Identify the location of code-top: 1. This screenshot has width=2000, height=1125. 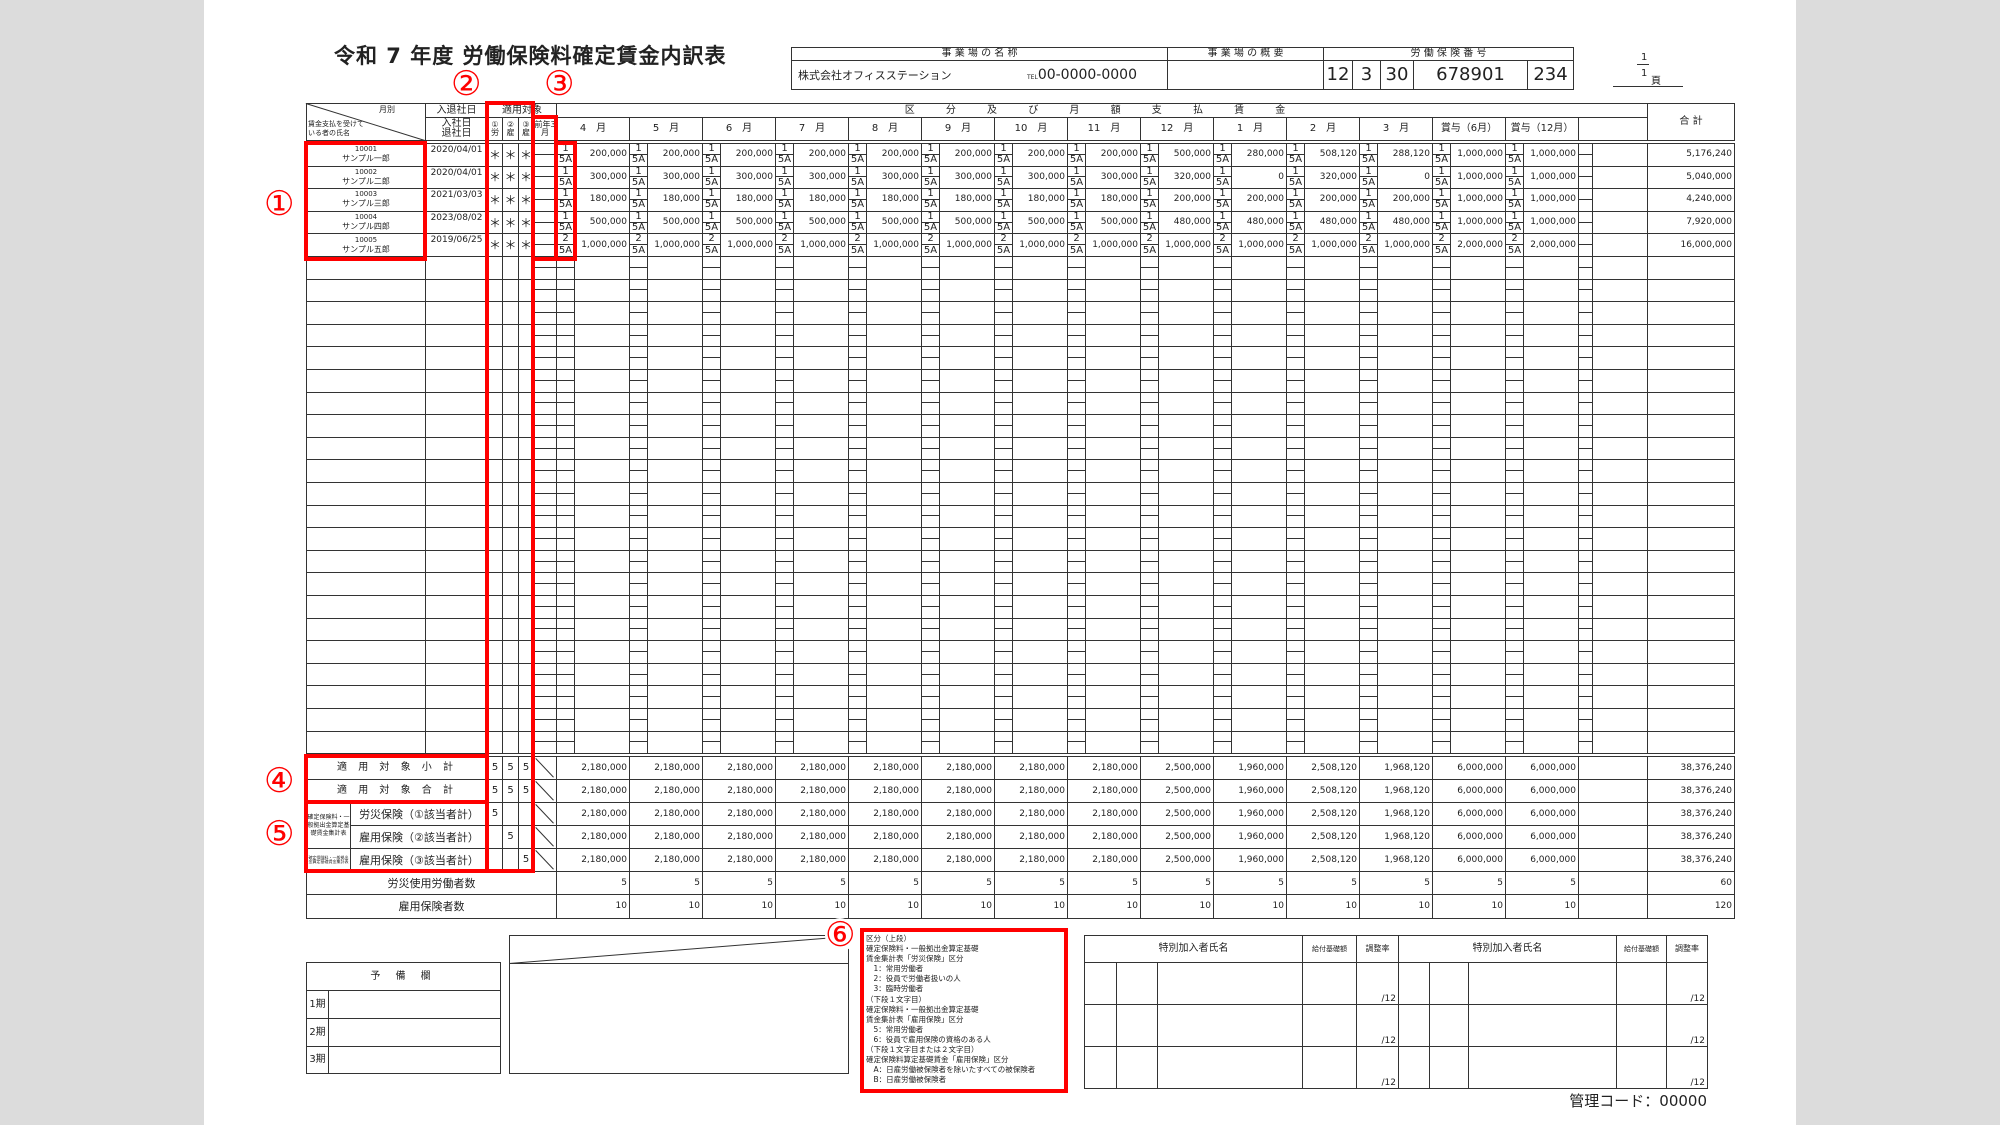
(565, 194).